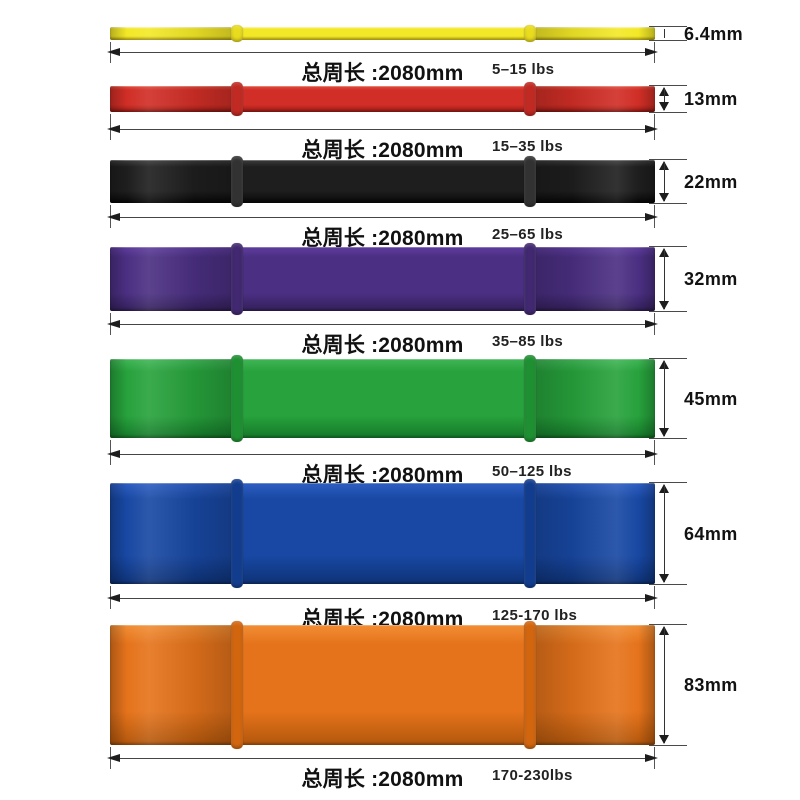 This screenshot has height=800, width=800. I want to click on band-caption: 总周长 :2080mm 170-230lbs, so click(382, 777).